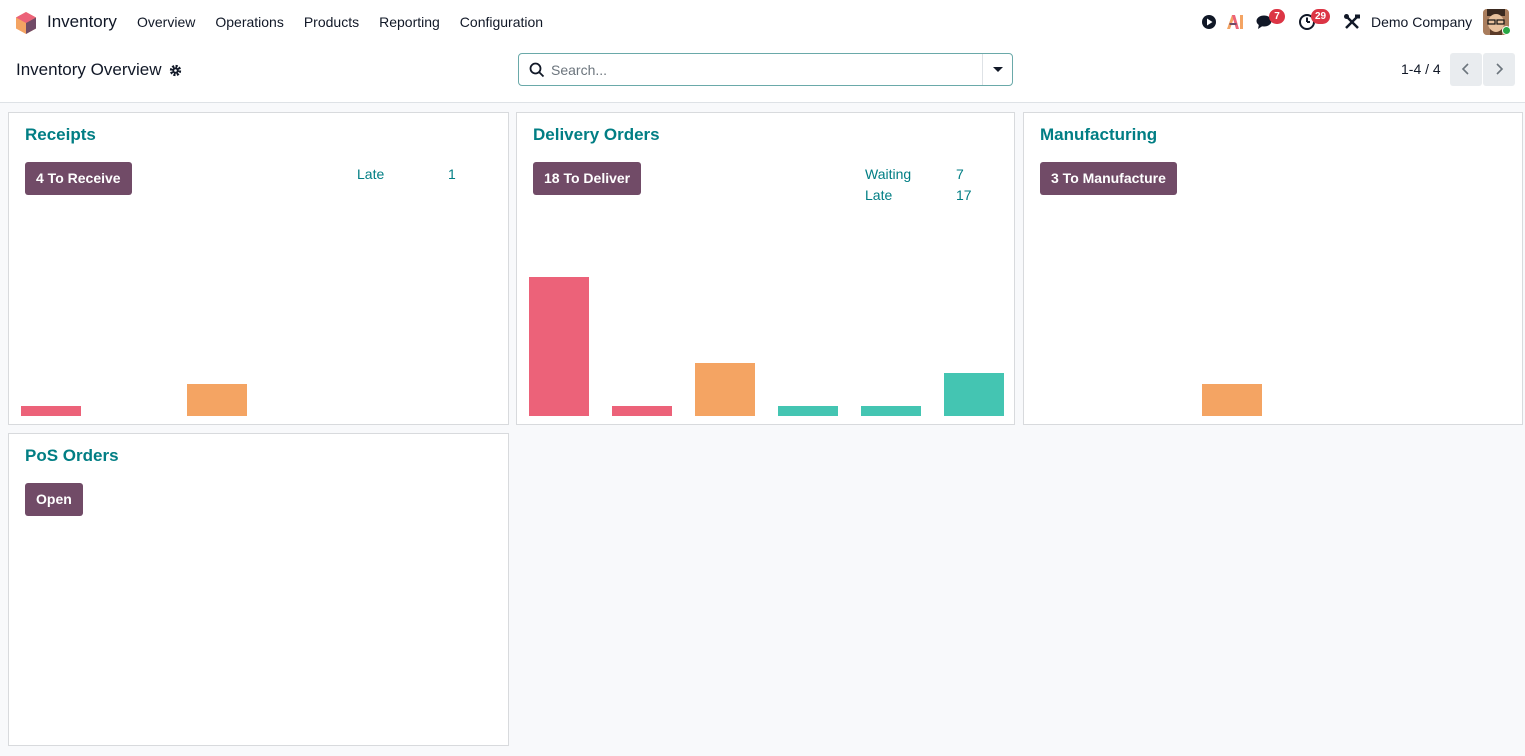  I want to click on waiting-link: Waiting, so click(888, 174).